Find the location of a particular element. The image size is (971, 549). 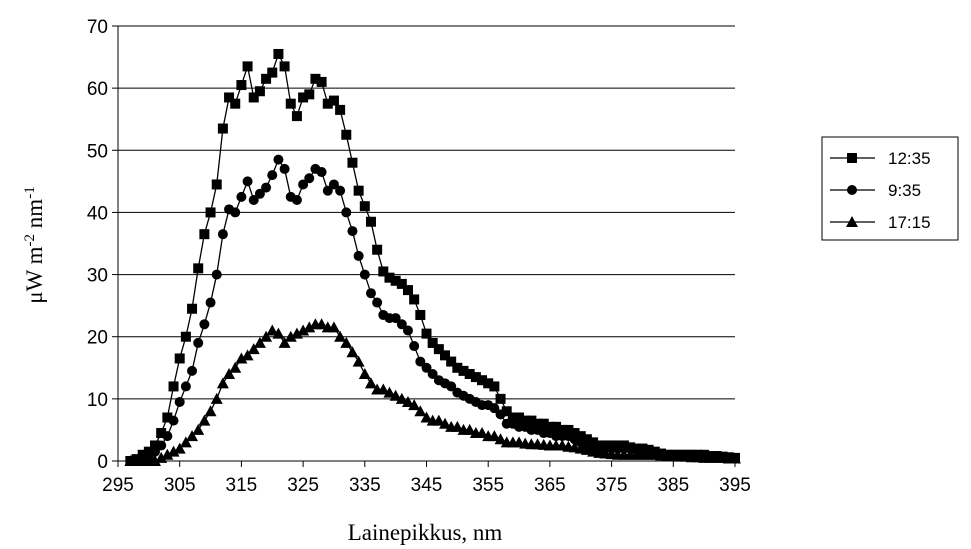

y-label-sup: -2 is located at coordinates (30, 240).